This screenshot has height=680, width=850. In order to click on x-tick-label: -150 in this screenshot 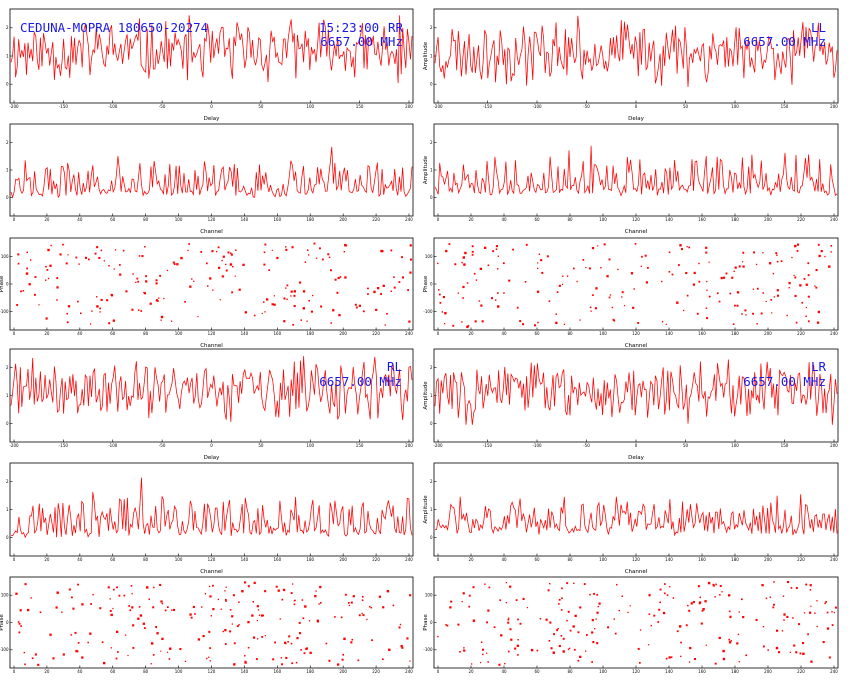, I will do `click(488, 445)`.